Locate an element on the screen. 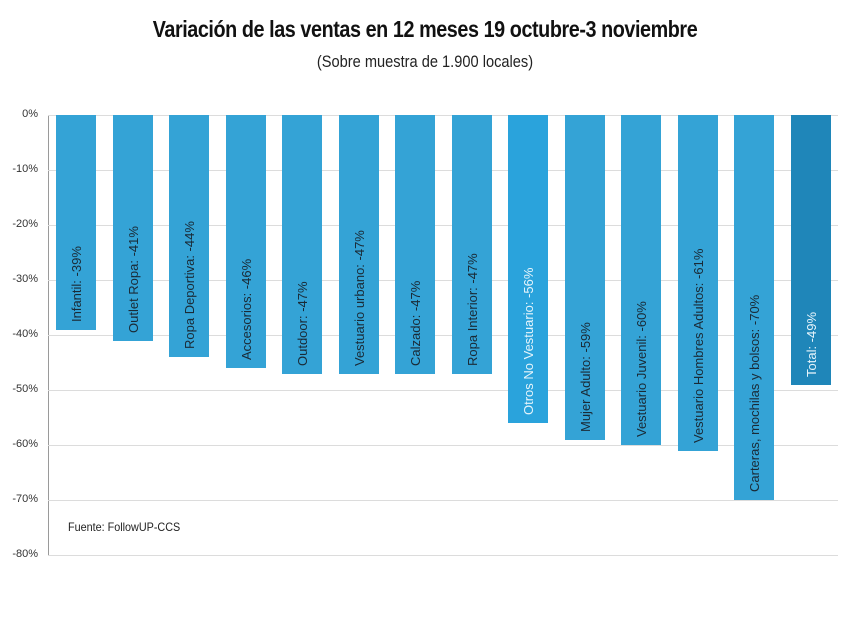  bar: Outdoor: -47% is located at coordinates (302, 244).